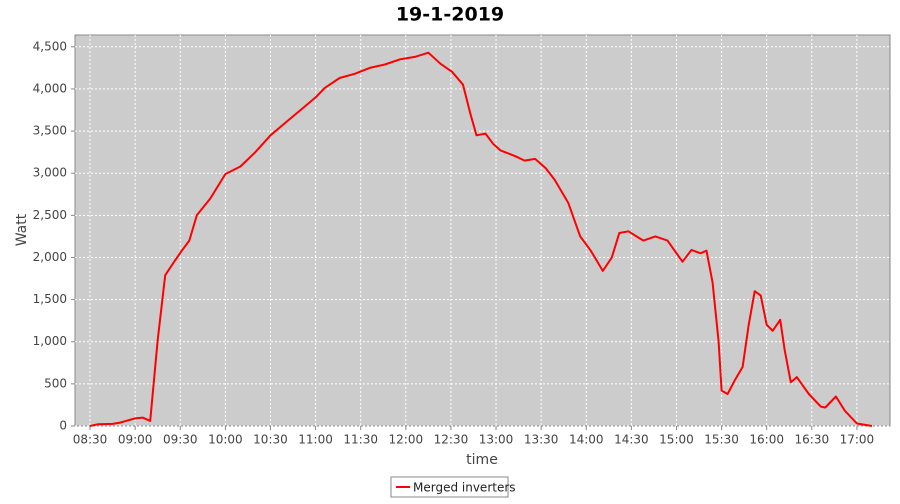  I want to click on y-tick-label: 2,000, so click(50, 257).